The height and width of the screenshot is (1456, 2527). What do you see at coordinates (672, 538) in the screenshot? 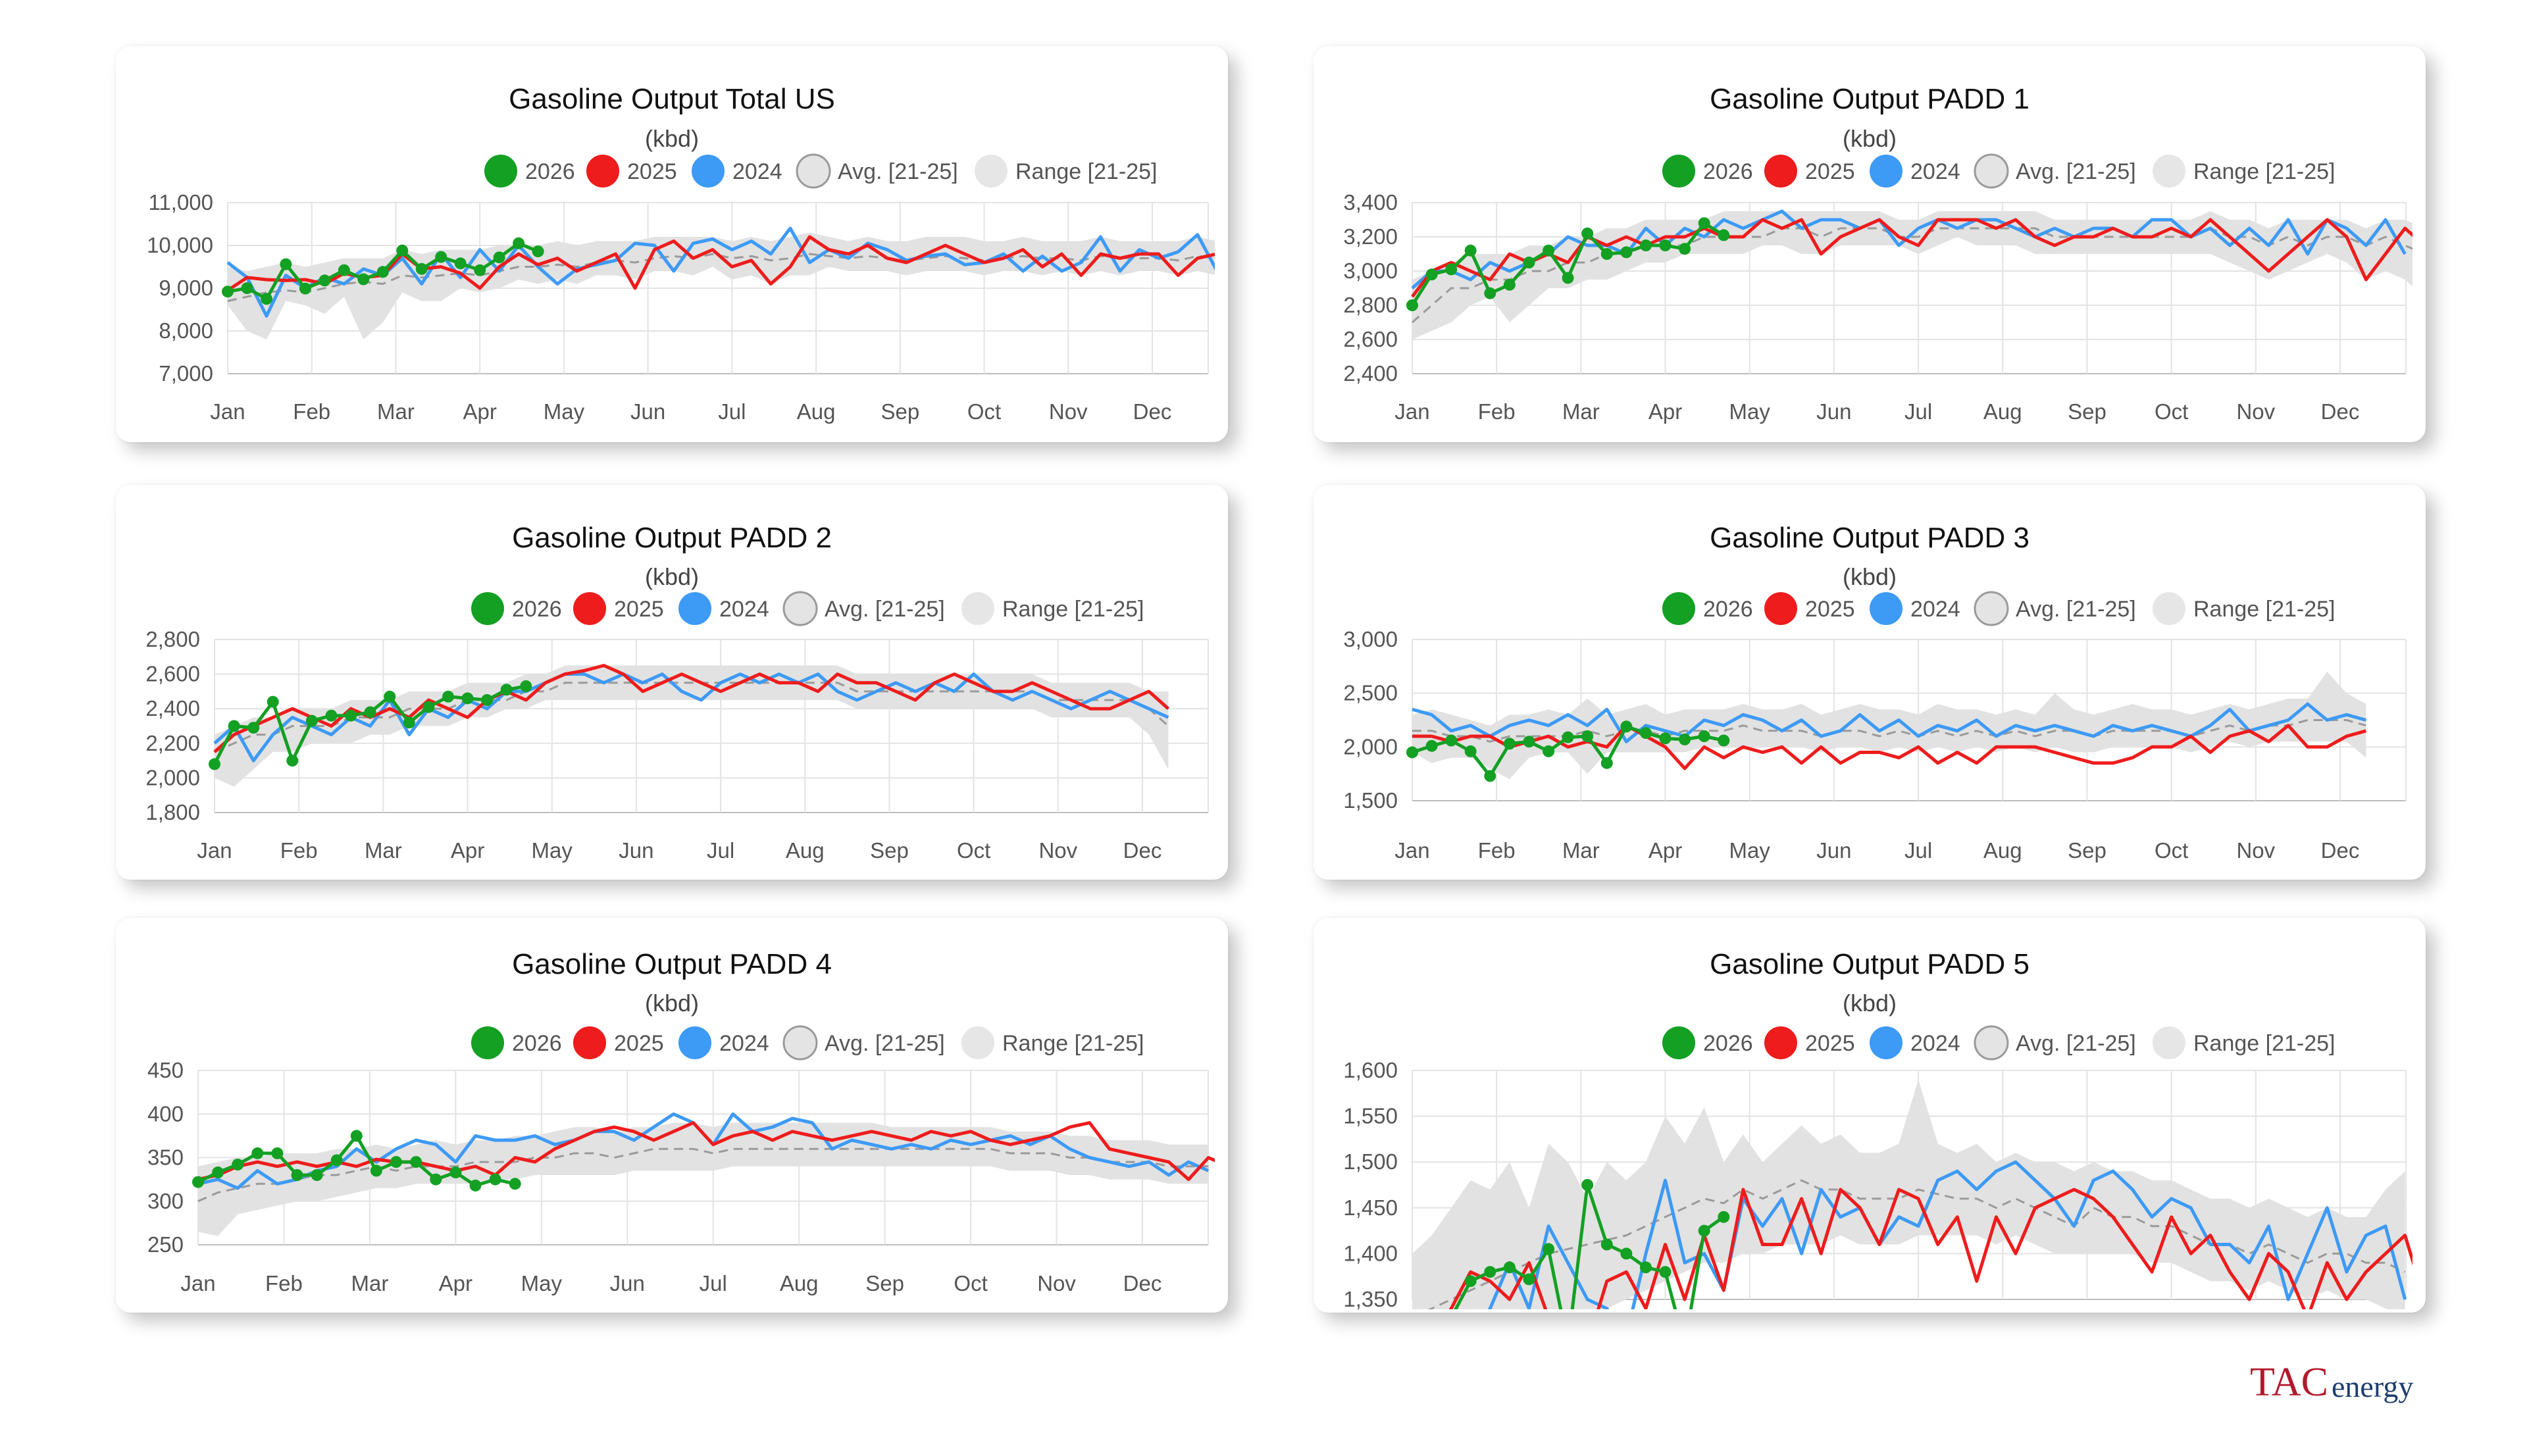
I see `chart-title: Gasoline Output PADD 2` at bounding box center [672, 538].